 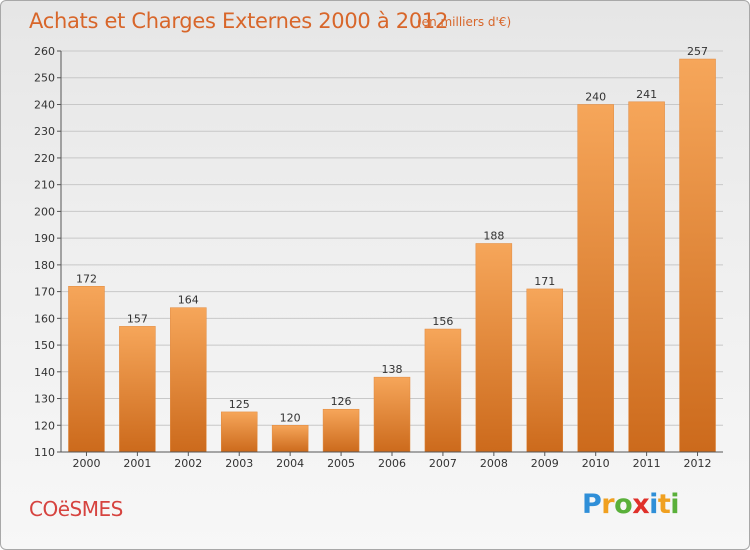 I want to click on y-tick-label: 130, so click(x=44, y=399).